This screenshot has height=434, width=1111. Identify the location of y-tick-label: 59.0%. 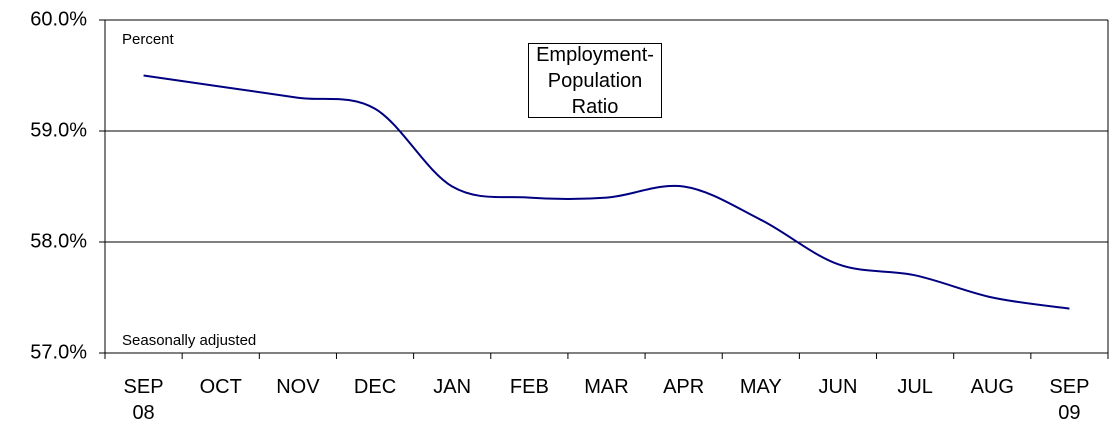
(58, 130).